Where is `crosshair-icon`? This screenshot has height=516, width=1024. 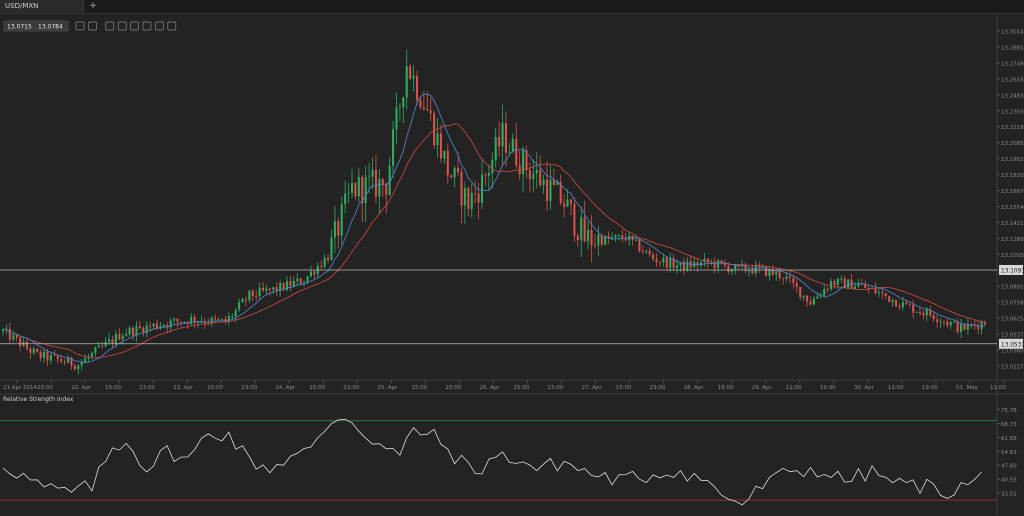
crosshair-icon is located at coordinates (110, 26).